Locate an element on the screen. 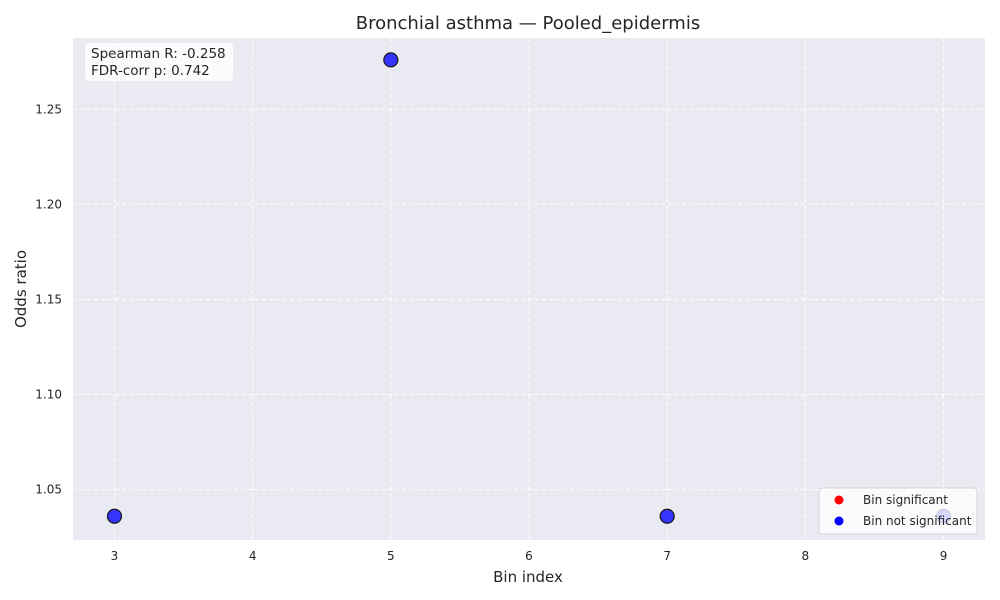  x-tick-label: 9 is located at coordinates (944, 556).